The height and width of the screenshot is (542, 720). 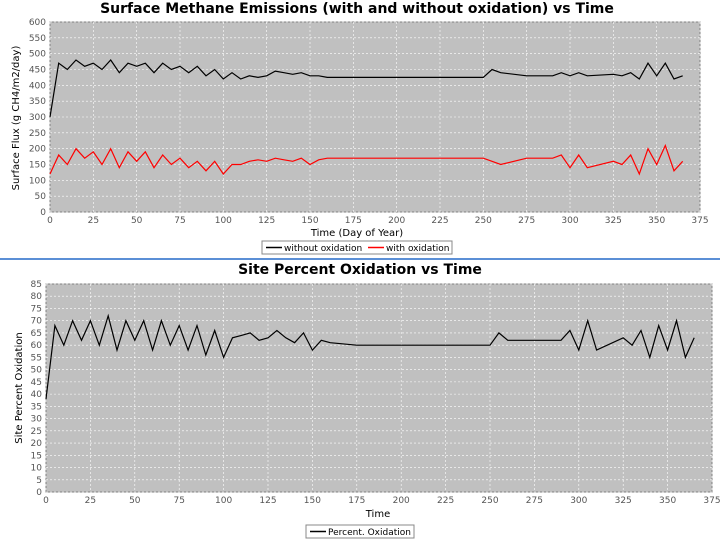 What do you see at coordinates (36, 407) in the screenshot?
I see `y-tick-label: 35` at bounding box center [36, 407].